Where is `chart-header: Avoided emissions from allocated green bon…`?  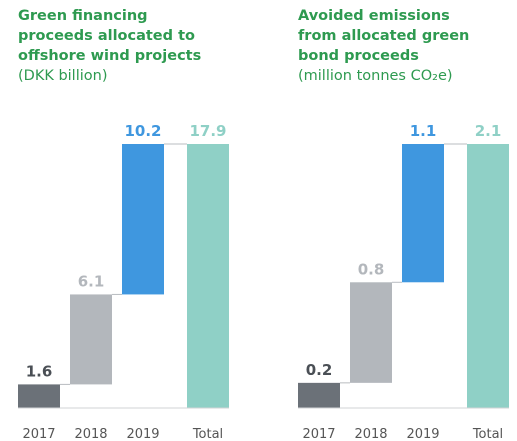 chart-header: Avoided emissions from allocated green bon… is located at coordinates (407, 46).